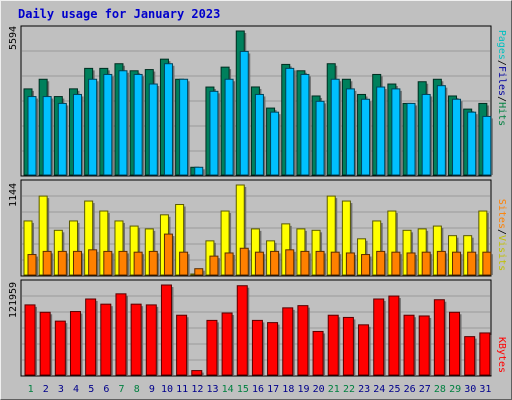 The width and height of the screenshot is (512, 400). I want to click on panel-2-legend: Sites/Visits, so click(501, 235).